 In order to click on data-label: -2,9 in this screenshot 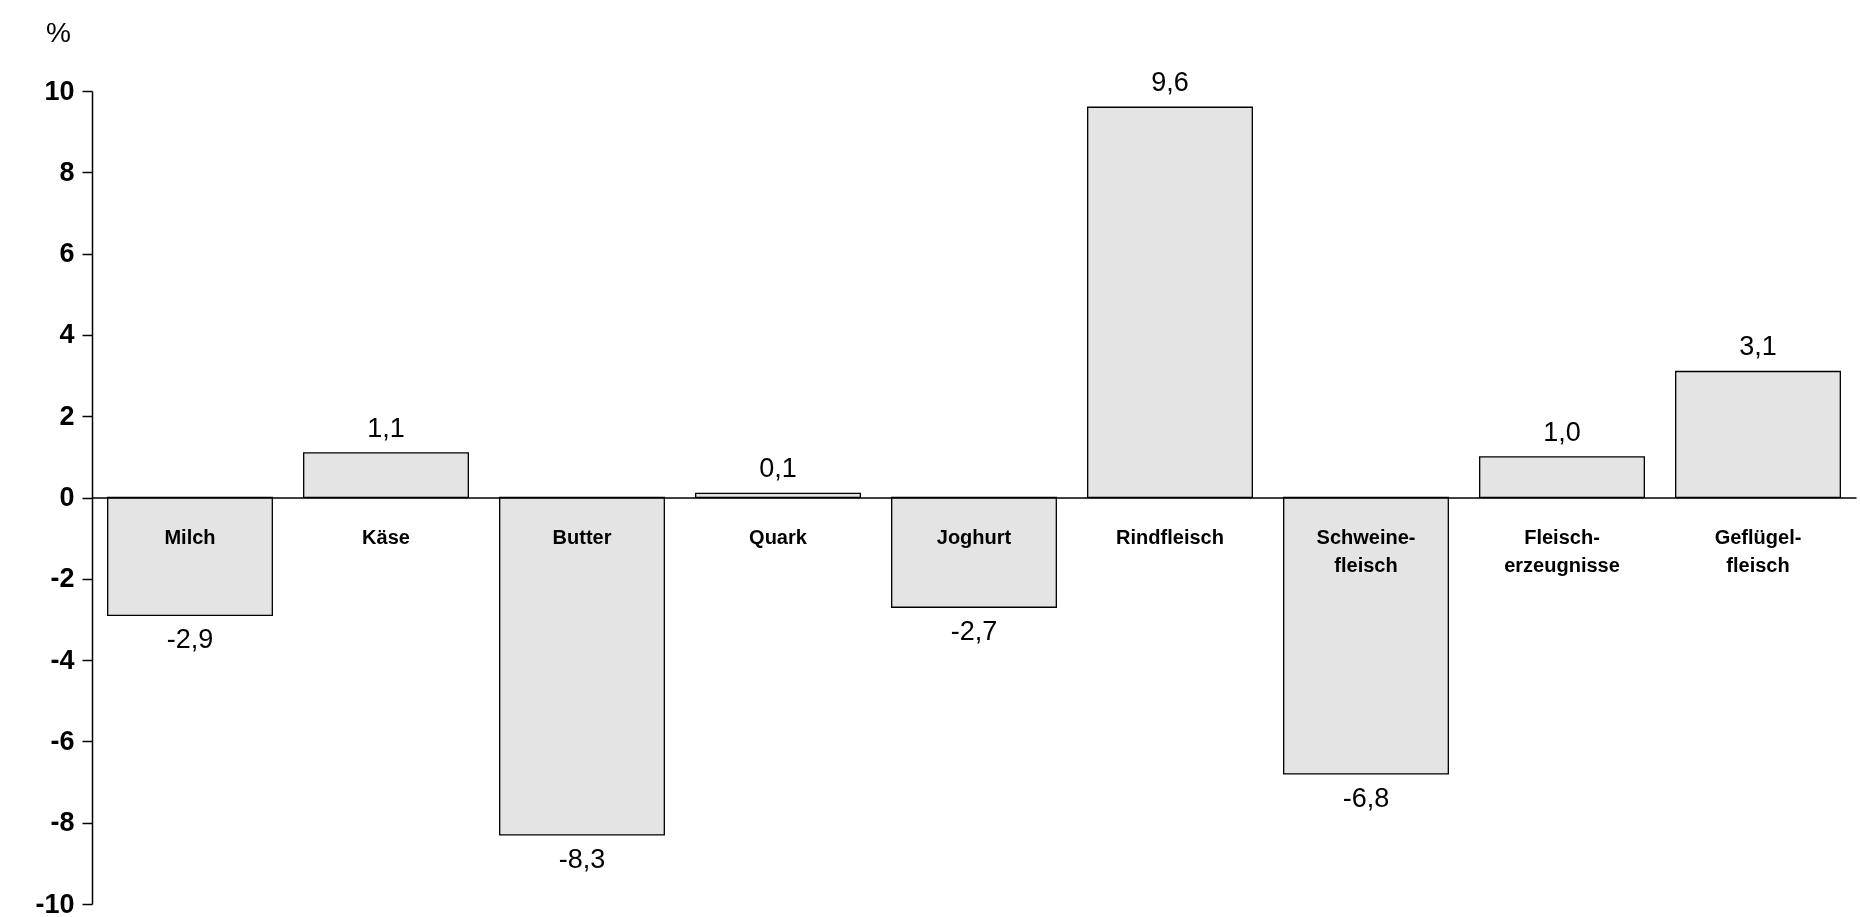, I will do `click(190, 639)`.